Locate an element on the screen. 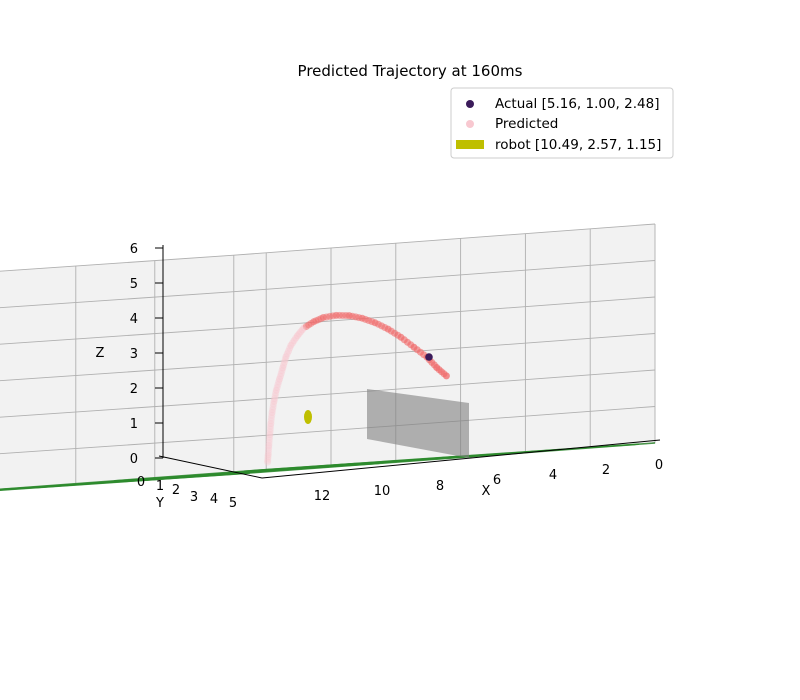 The width and height of the screenshot is (800, 700). y-tick-label: 0 is located at coordinates (141, 482).